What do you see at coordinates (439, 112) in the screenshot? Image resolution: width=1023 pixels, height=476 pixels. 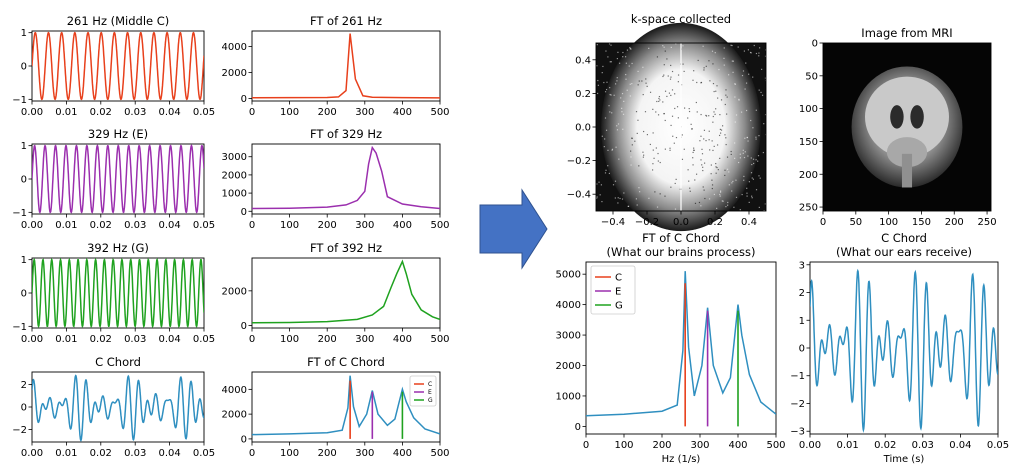 I see `x-tick-label: 500` at bounding box center [439, 112].